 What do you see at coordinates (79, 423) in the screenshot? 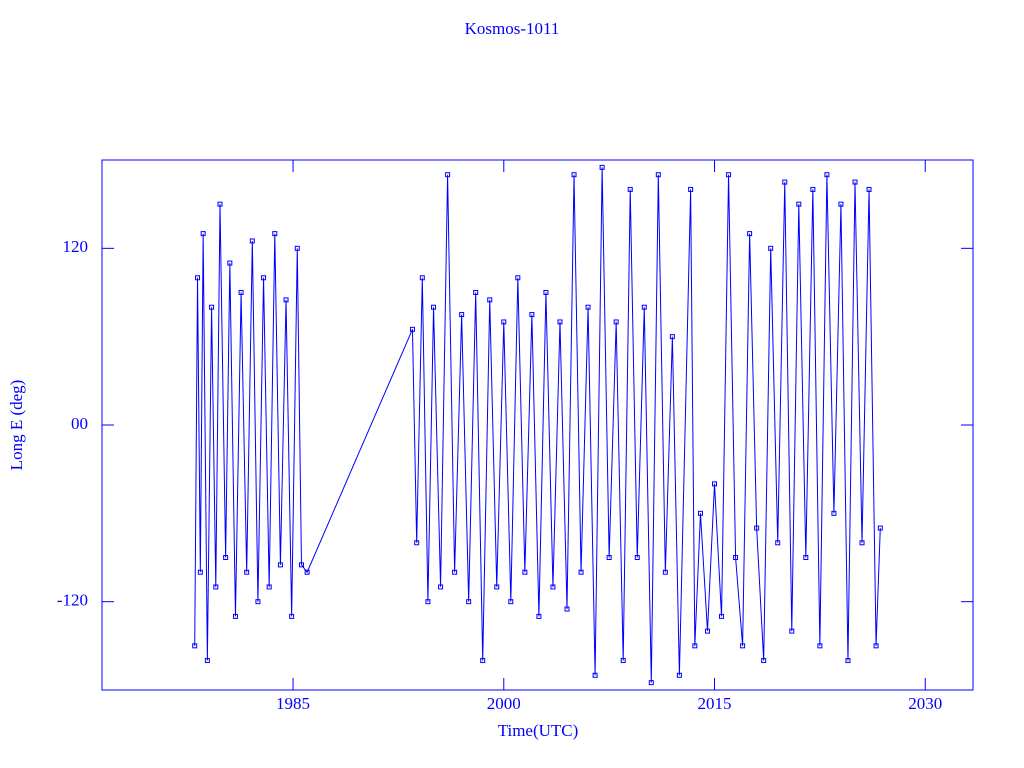
I see `y-tick-label: 00` at bounding box center [79, 423].